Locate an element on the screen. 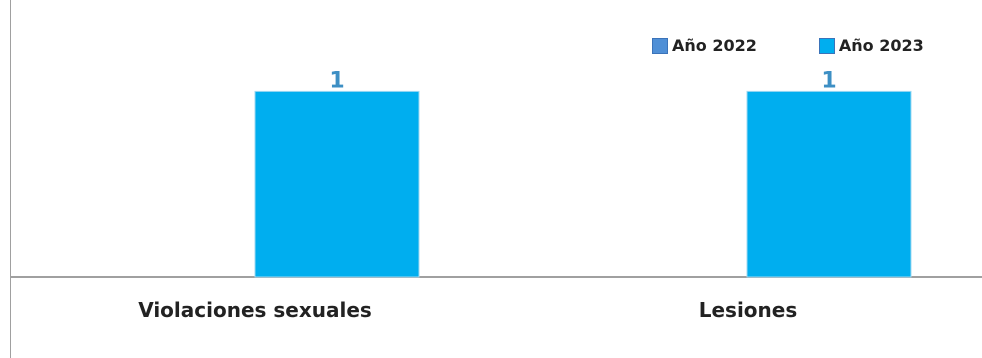  legend-swatch-2022 is located at coordinates (660, 45).